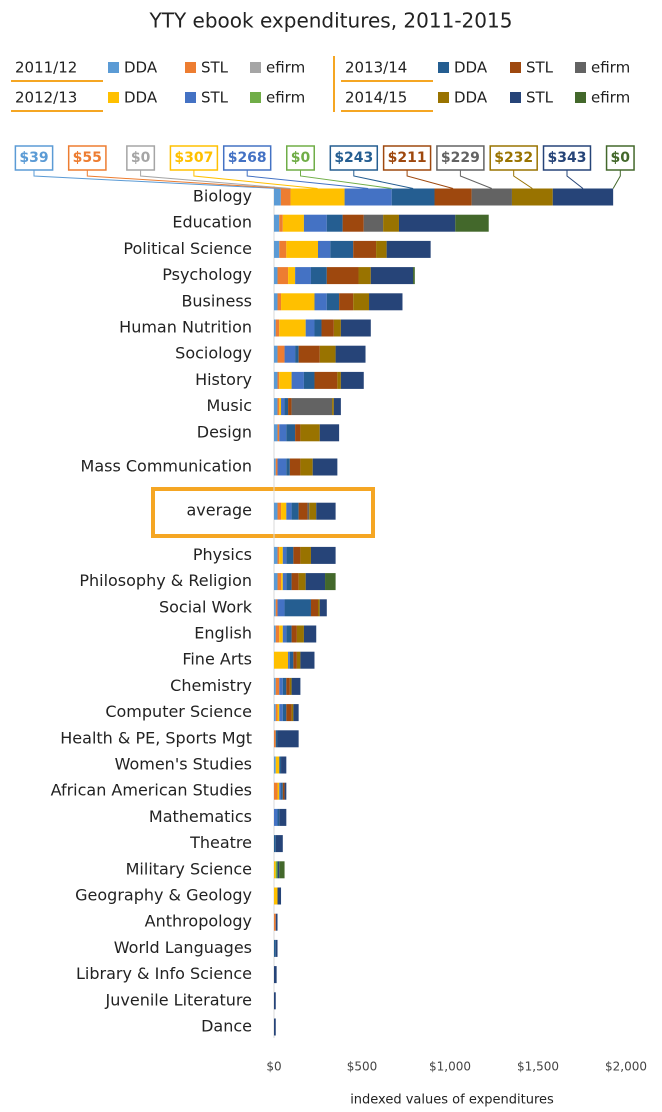  What do you see at coordinates (46, 68) in the screenshot?
I see `legend-group-label: 2011/12` at bounding box center [46, 68].